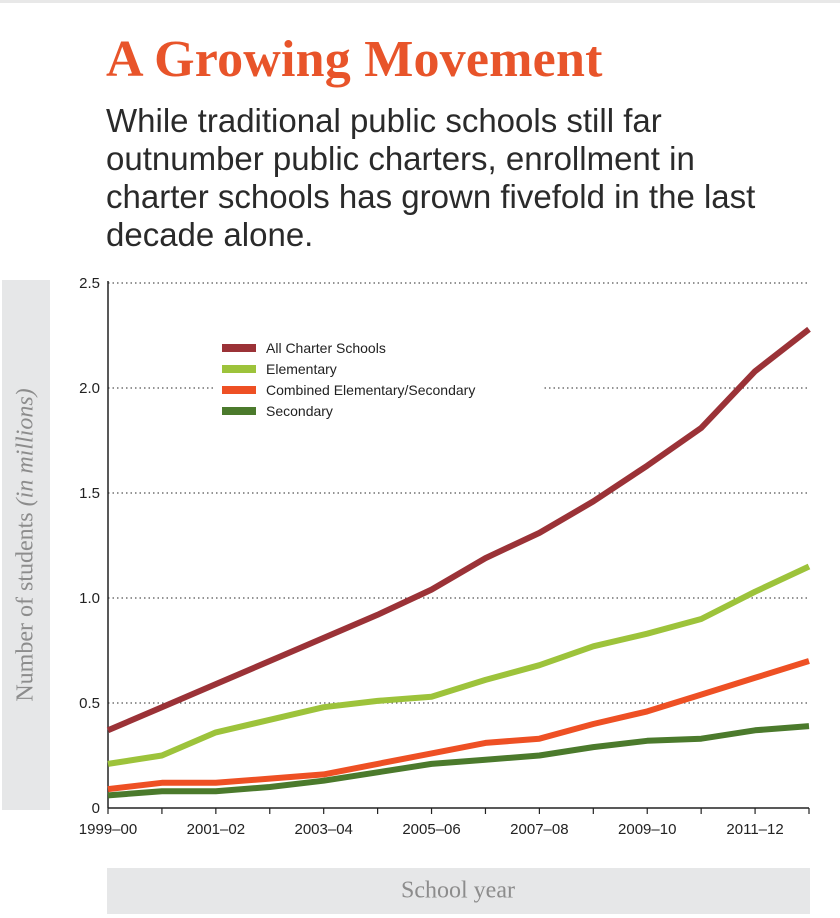 This screenshot has width=840, height=918. Describe the element at coordinates (420, 1) in the screenshot. I see `top-rule` at that location.